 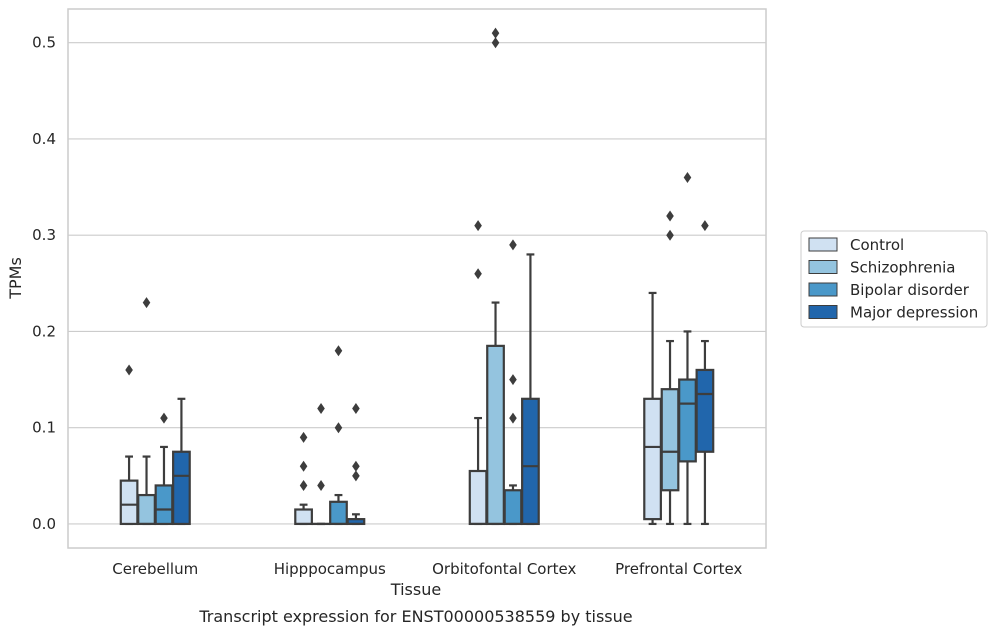 What do you see at coordinates (155, 569) in the screenshot?
I see `x-tick-label: Cerebellum` at bounding box center [155, 569].